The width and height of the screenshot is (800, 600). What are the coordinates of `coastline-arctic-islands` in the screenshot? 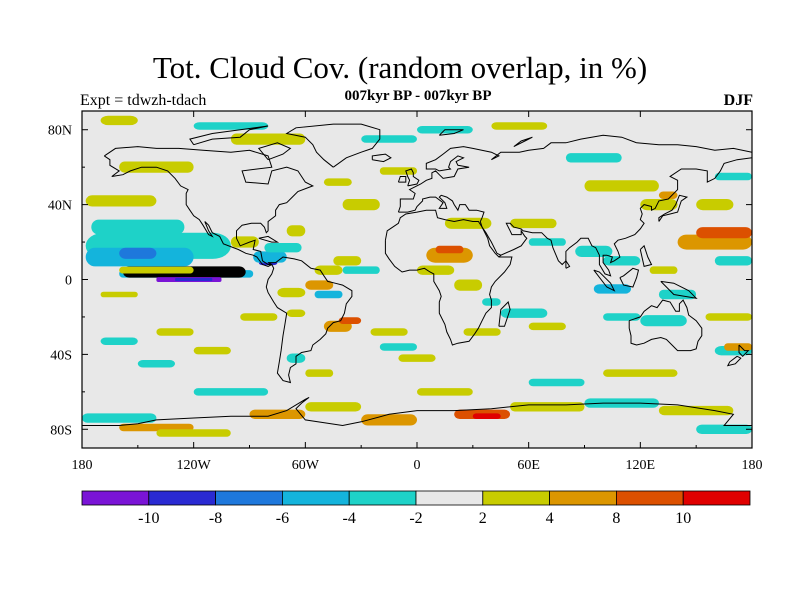 It's located at (229, 135).